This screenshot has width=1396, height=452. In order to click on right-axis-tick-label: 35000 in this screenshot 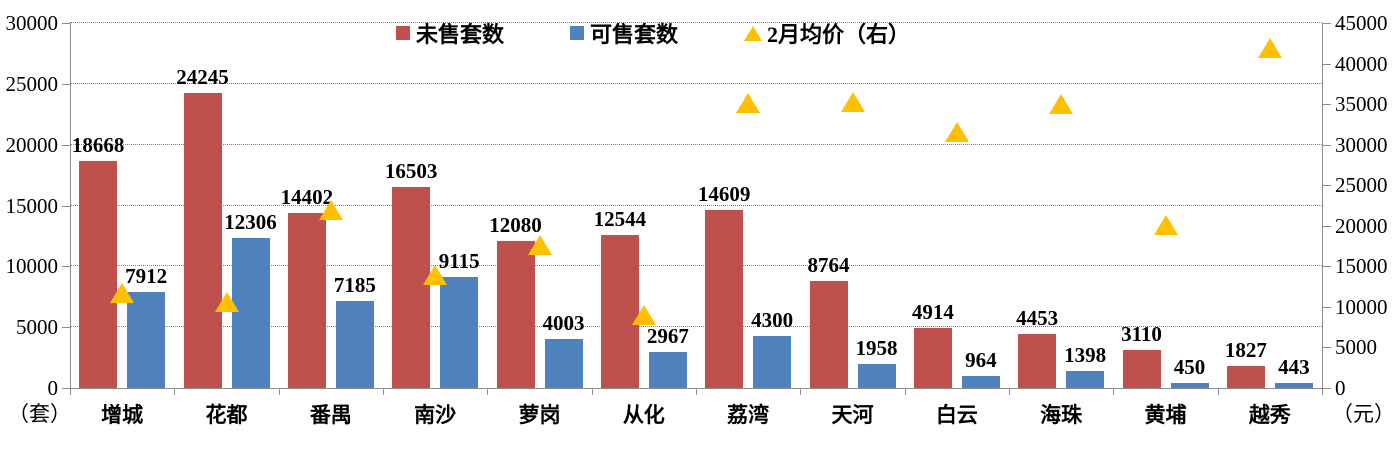, I will do `click(1361, 104)`.